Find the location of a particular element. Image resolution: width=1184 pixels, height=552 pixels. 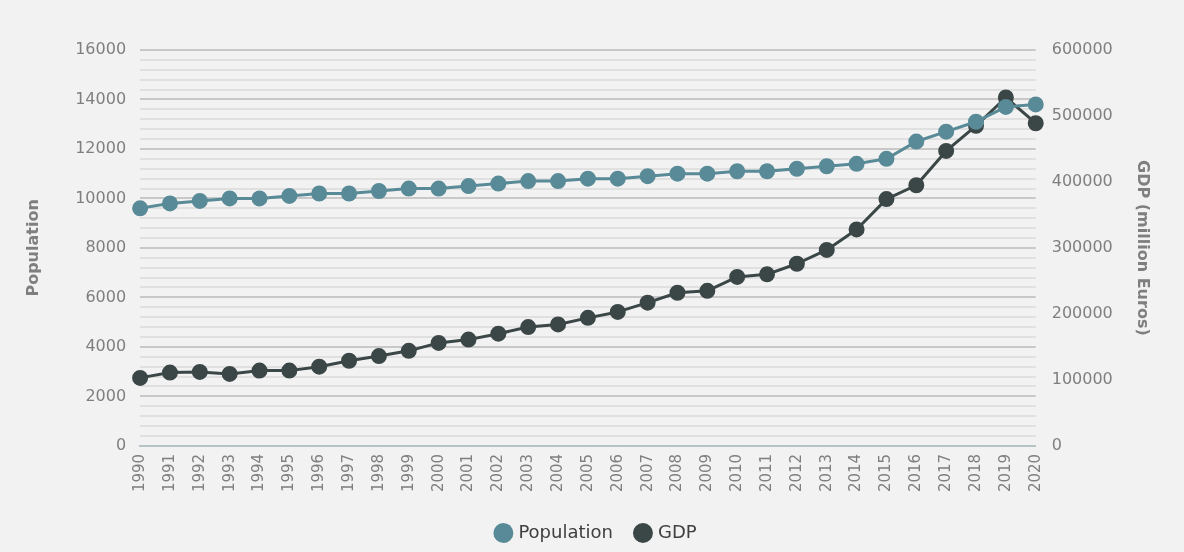

y-tick-label: 2000 is located at coordinates (106, 395).